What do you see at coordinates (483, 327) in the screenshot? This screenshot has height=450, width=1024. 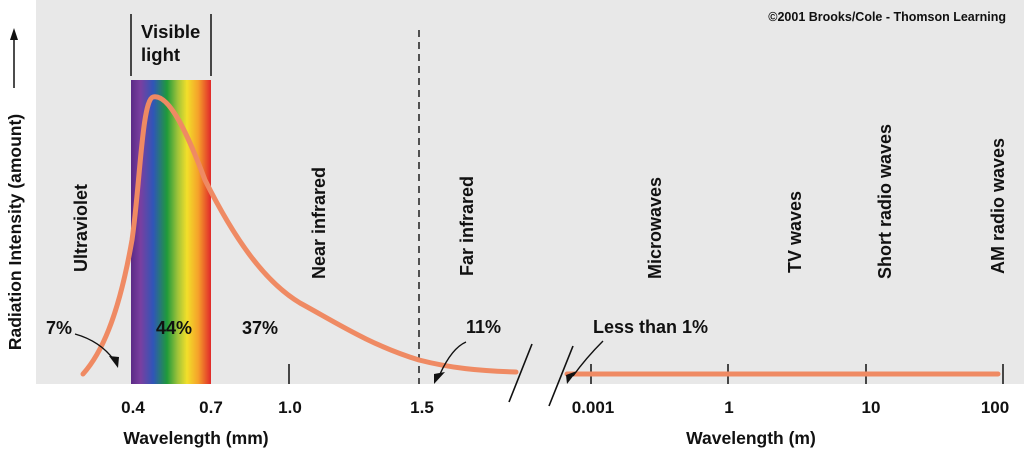 I see `percent-far-infrared: 11%` at bounding box center [483, 327].